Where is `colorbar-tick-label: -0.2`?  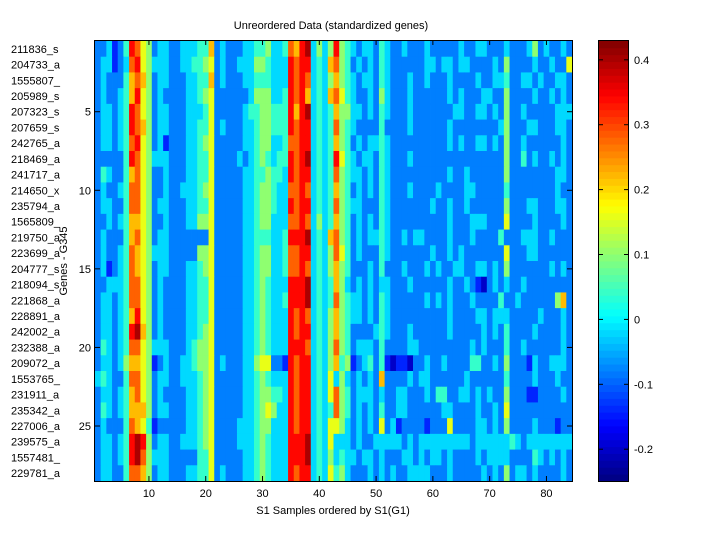 colorbar-tick-label: -0.2 is located at coordinates (643, 450).